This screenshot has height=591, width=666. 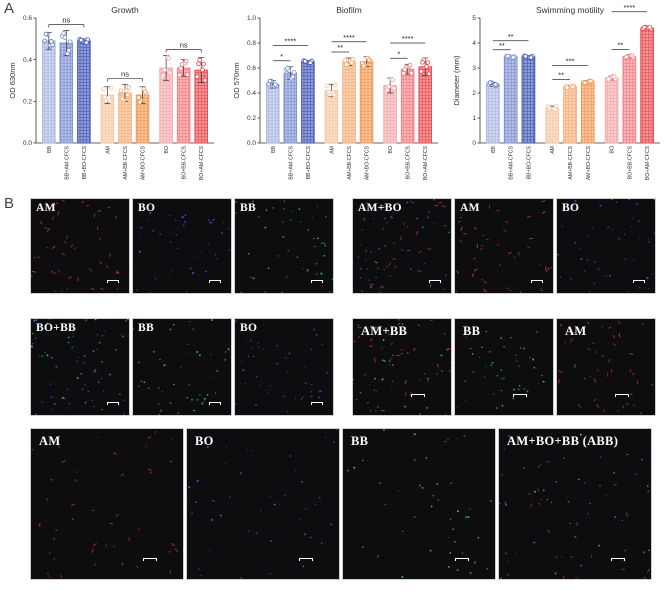 I want to click on y-tick-label: 0.6, so click(x=27, y=18).